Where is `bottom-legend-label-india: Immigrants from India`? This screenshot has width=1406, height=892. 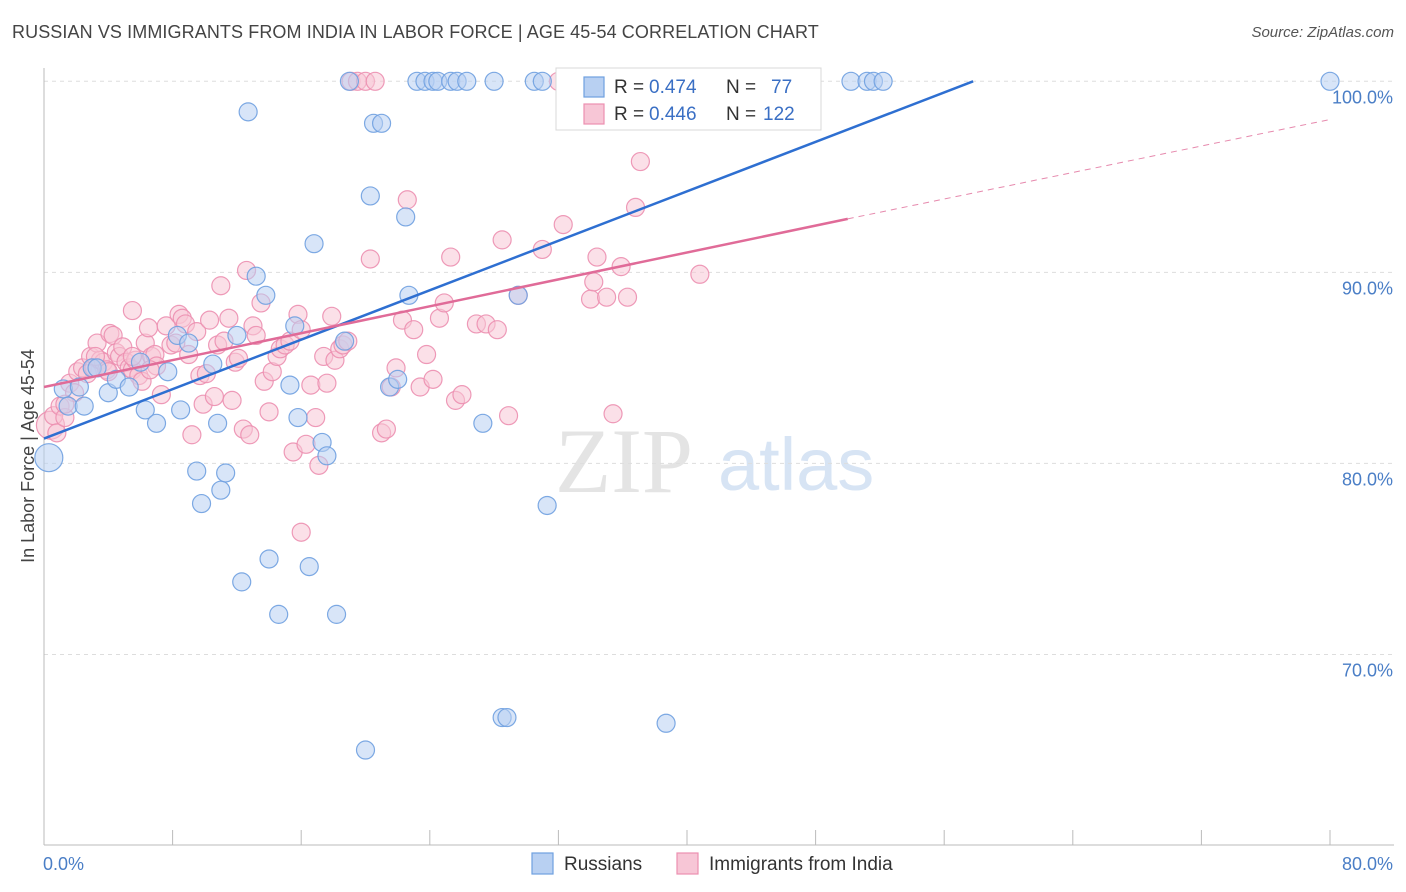 bottom-legend-label-india: Immigrants from India is located at coordinates (801, 864).